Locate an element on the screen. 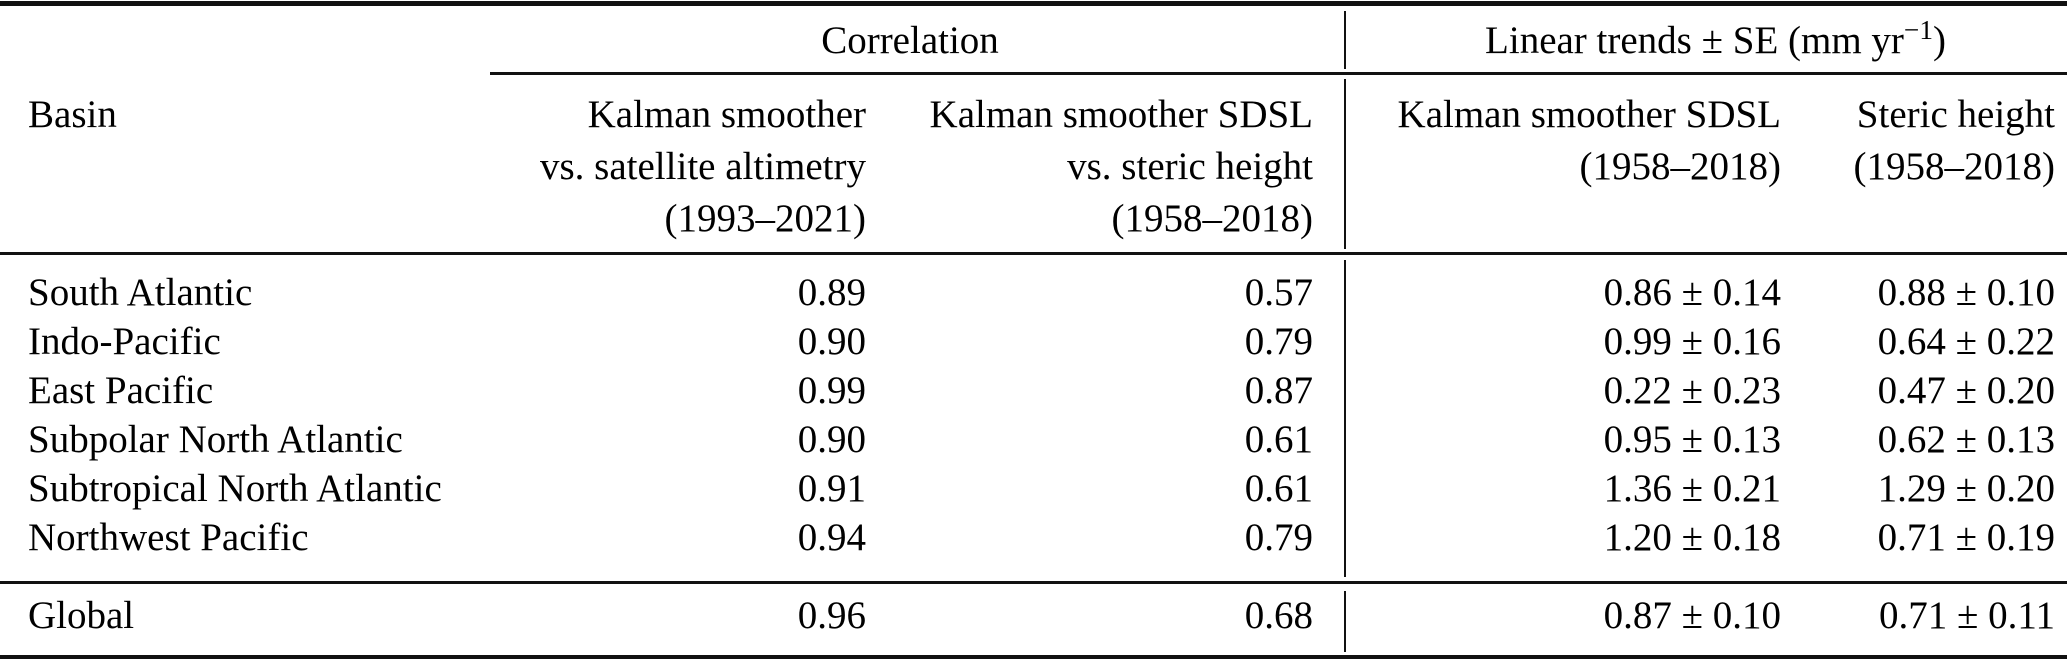  trend-steric-cell: 0.88 ± 0.10 is located at coordinates (1966, 292).